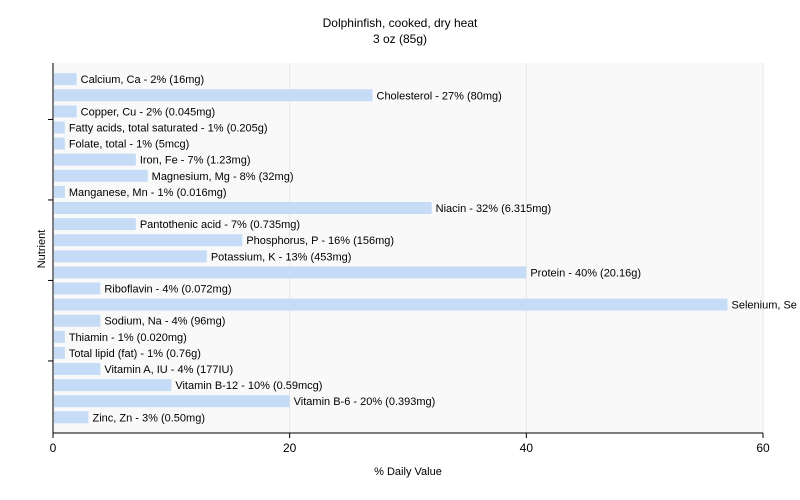 The image size is (800, 500). Describe the element at coordinates (149, 418) in the screenshot. I see `bar-label: Zinc, Zn - 3% (0.50mg)` at that location.